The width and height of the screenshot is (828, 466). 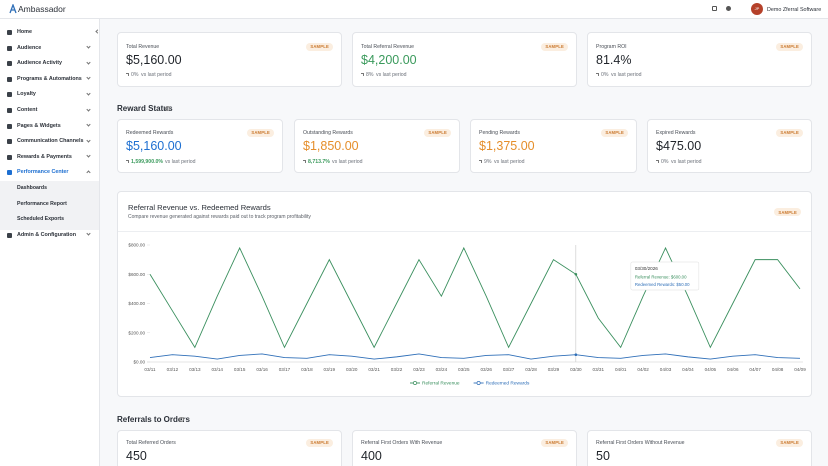 What do you see at coordinates (603, 456) in the screenshot?
I see `card-value: 50` at bounding box center [603, 456].